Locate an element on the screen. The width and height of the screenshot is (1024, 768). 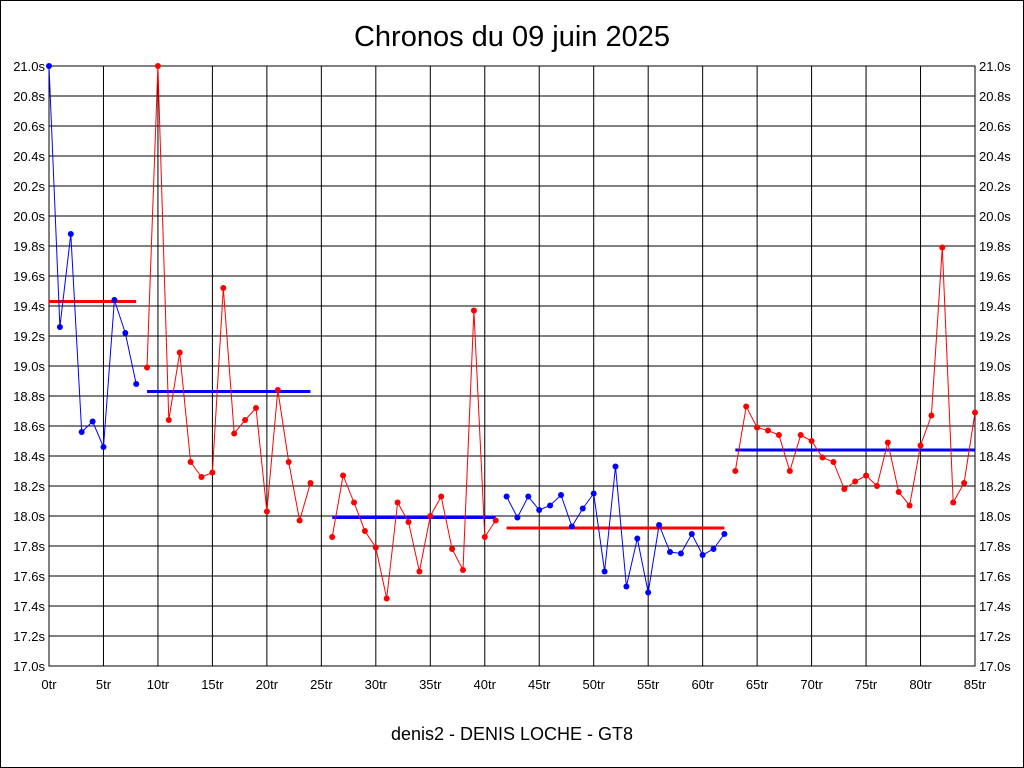
session-3-line is located at coordinates (414, 454).